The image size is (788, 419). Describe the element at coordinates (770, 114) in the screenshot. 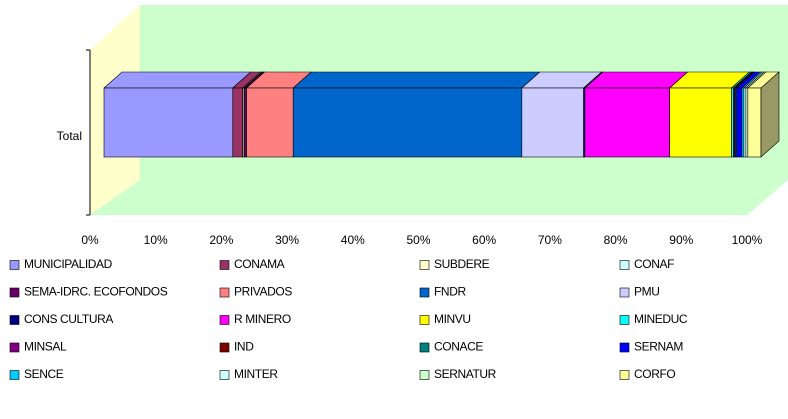

I see `bar-side` at that location.